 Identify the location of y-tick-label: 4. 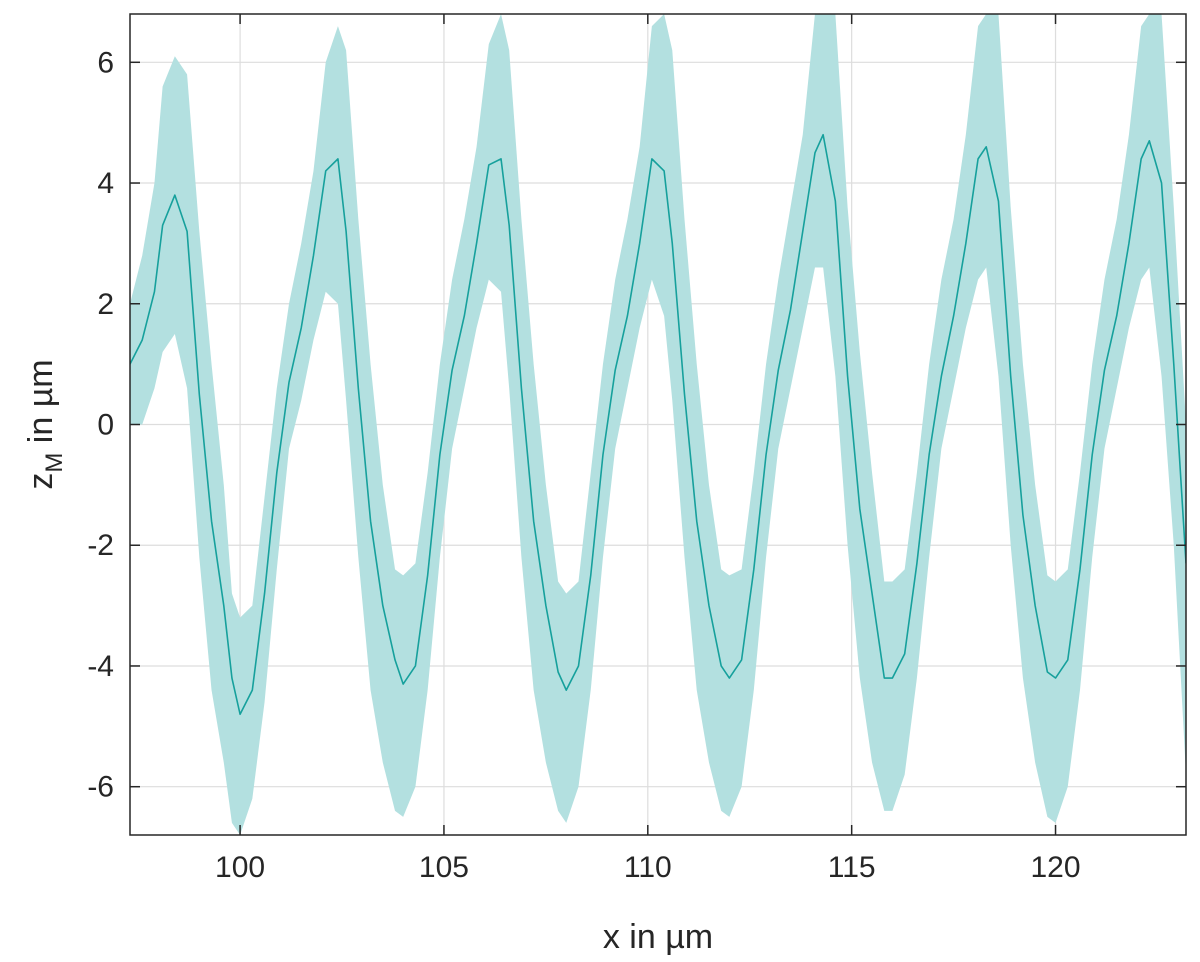
(105, 183).